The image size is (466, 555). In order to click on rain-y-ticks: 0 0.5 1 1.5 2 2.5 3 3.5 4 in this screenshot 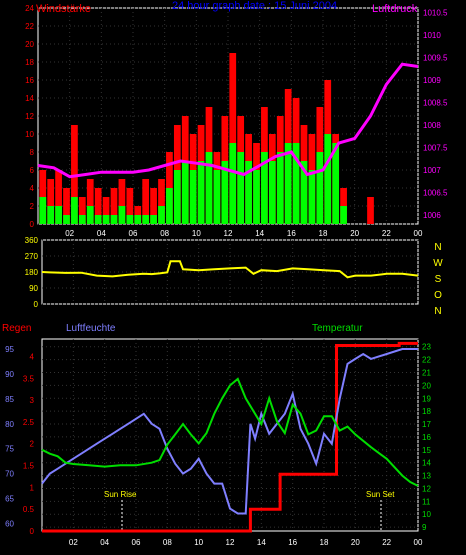, I will do `click(29, 444)`.